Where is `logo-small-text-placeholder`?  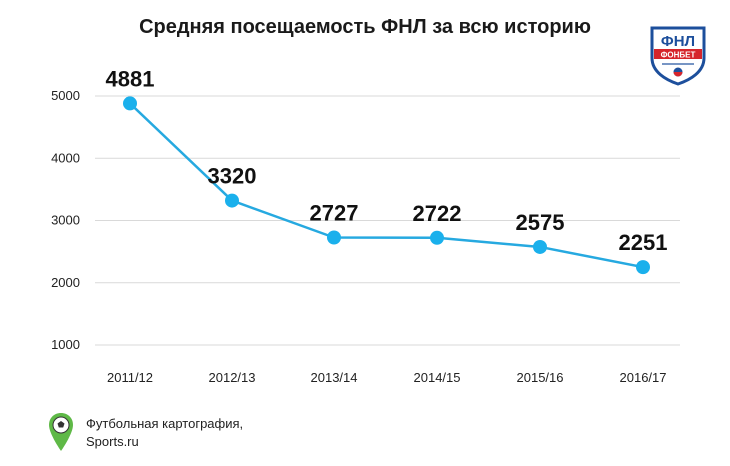
logo-small-text-placeholder is located at coordinates (678, 64).